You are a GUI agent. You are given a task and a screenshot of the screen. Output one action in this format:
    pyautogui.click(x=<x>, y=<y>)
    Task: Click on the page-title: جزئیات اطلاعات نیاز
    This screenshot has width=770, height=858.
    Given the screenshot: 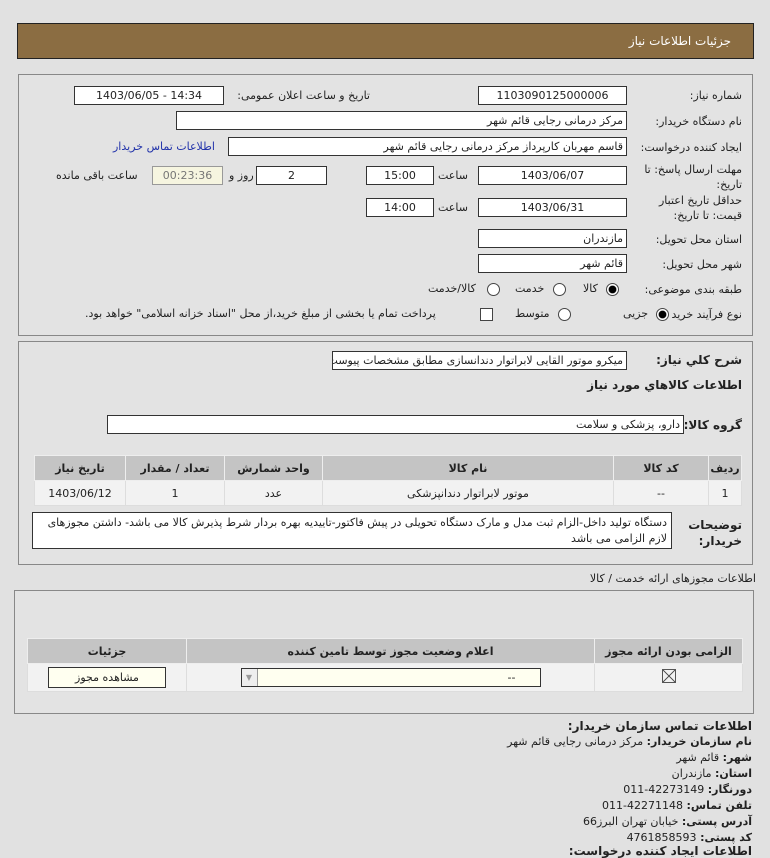 What is the action you would take?
    pyautogui.click(x=679, y=41)
    